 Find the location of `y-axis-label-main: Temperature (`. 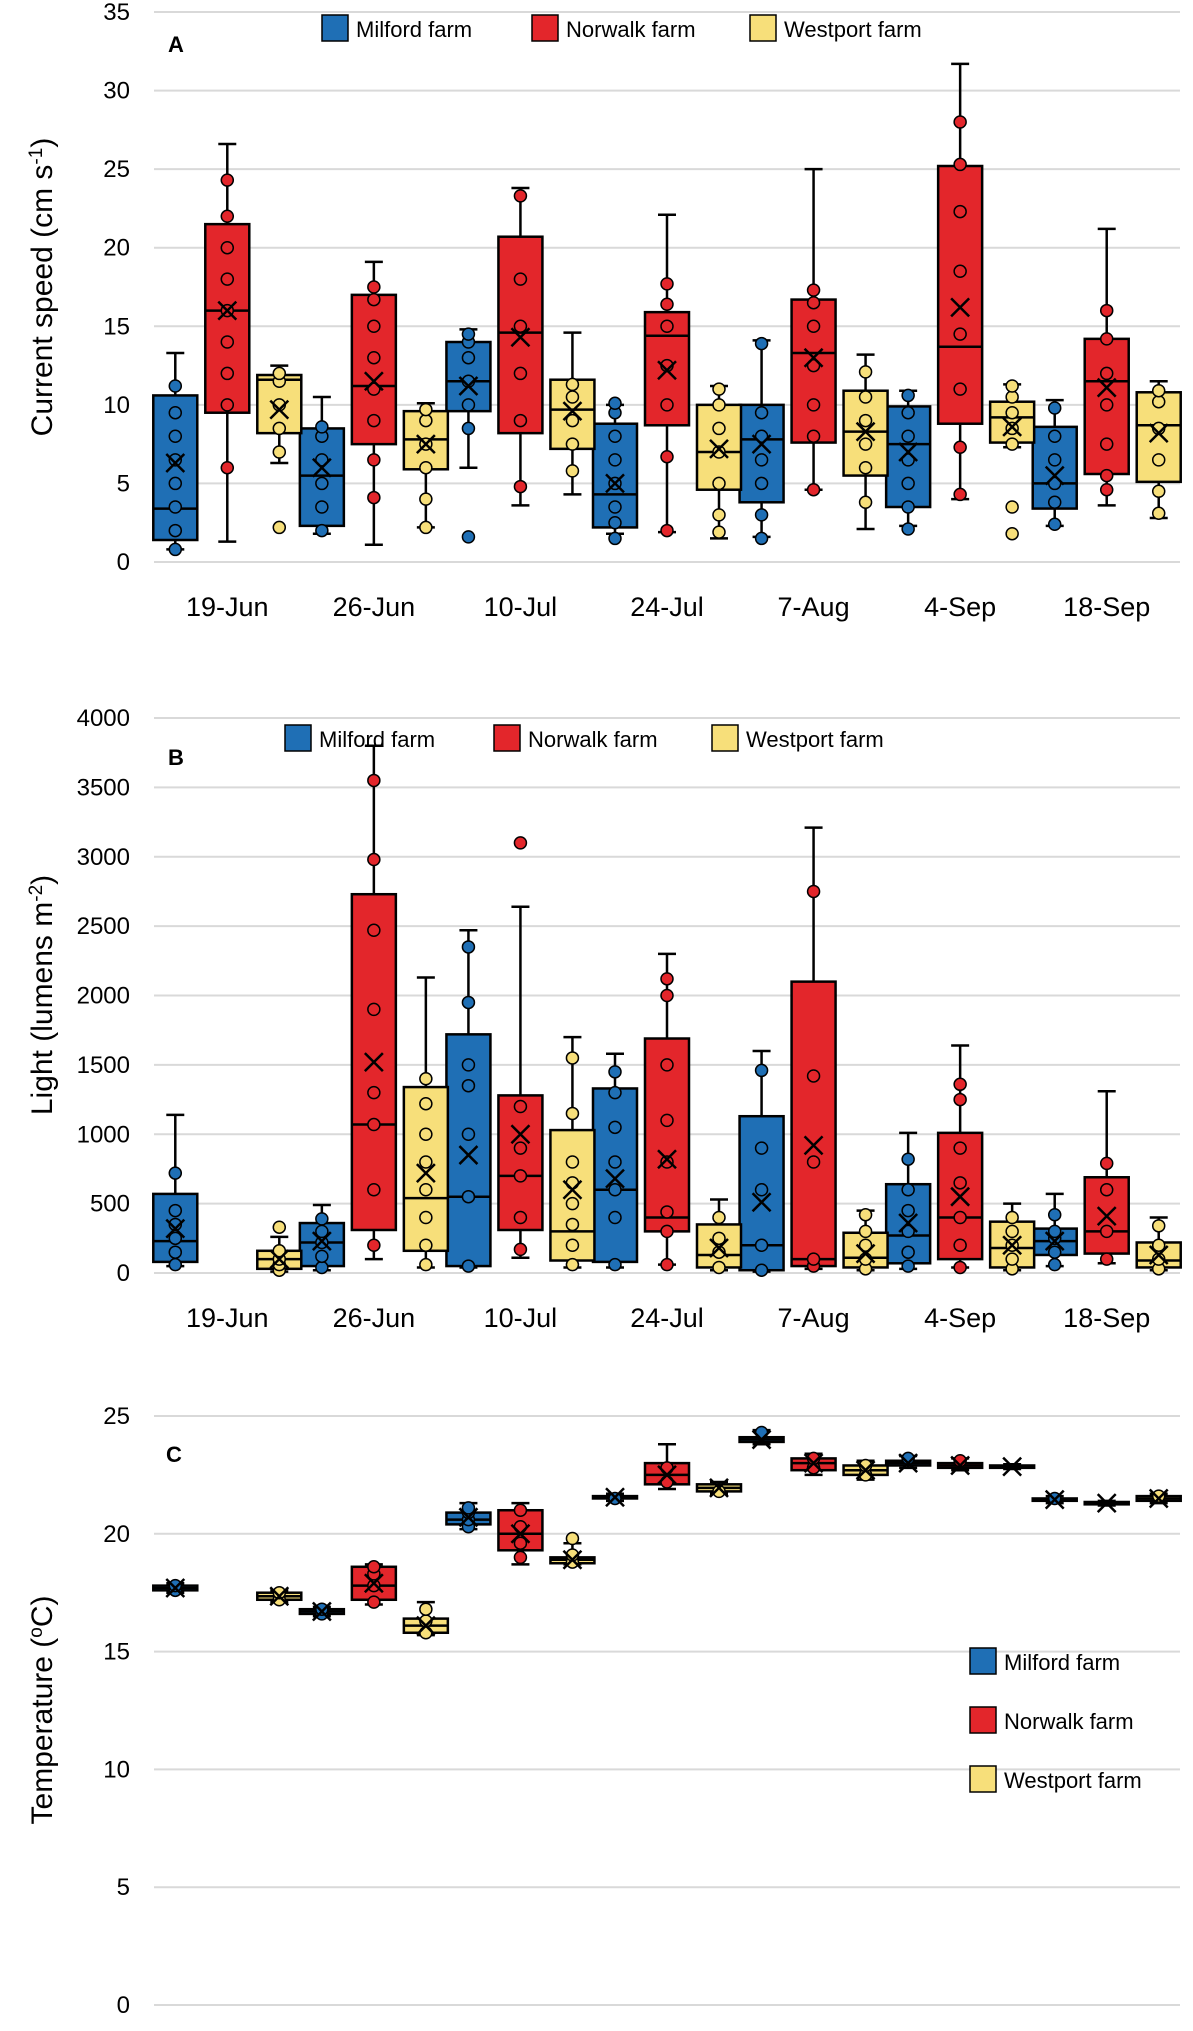

y-axis-label-main: Temperature ( is located at coordinates (42, 1731).